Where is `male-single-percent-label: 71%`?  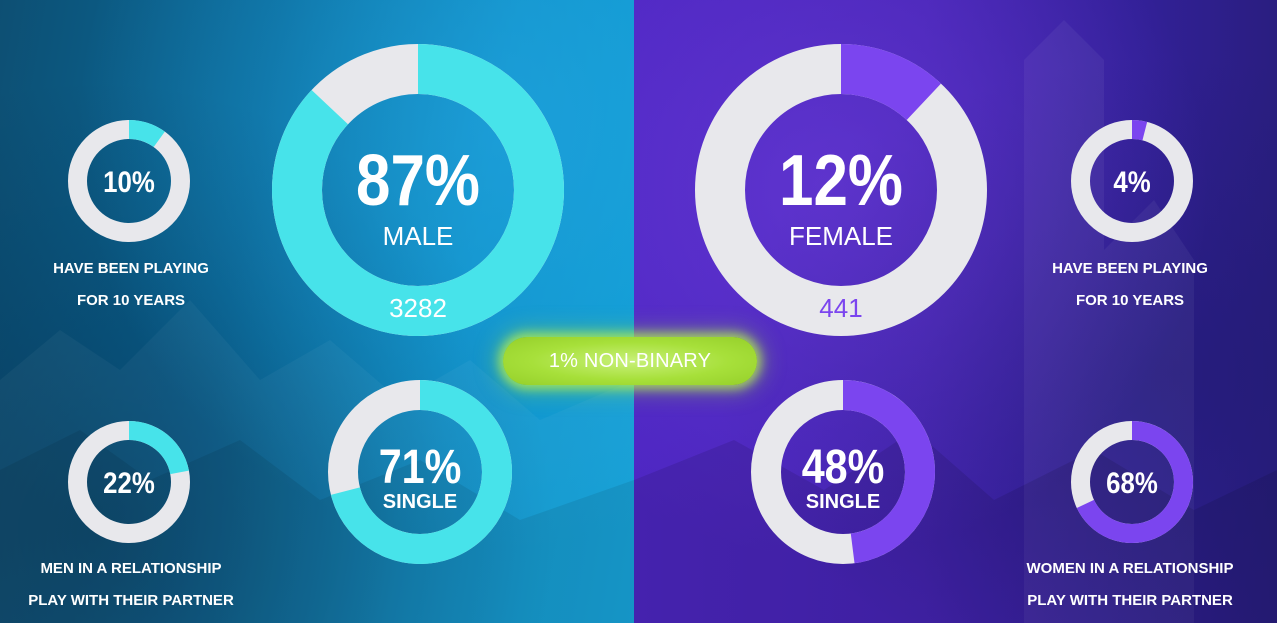 male-single-percent-label: 71% is located at coordinates (420, 467).